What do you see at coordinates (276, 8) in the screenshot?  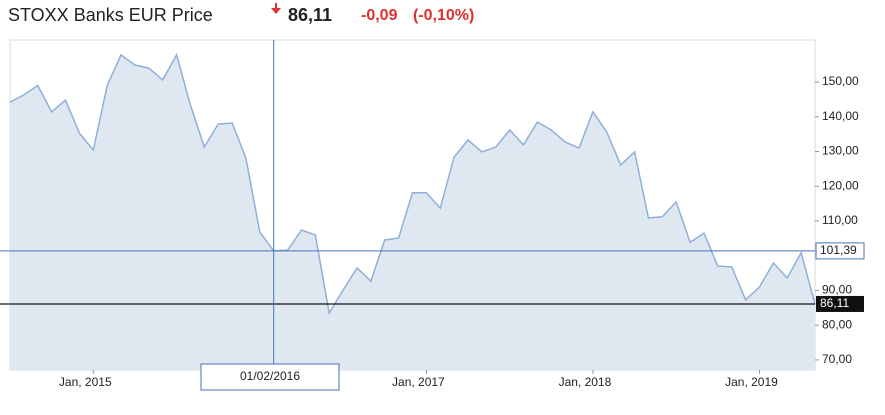 I see `down-arrow` at bounding box center [276, 8].